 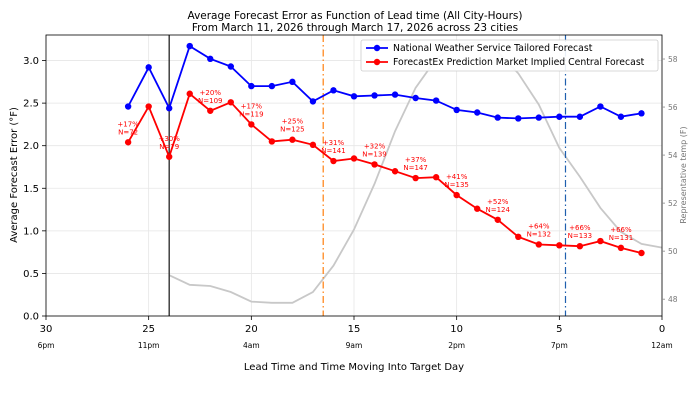 What do you see at coordinates (128, 132) in the screenshot?
I see `annotation-n: N=72` at bounding box center [128, 132].